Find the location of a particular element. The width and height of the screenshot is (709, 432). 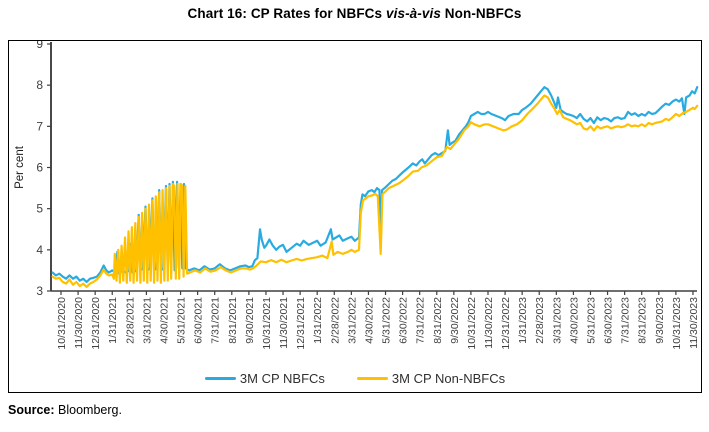

x-tick-label: 3/31/2023 is located at coordinates (557, 320).